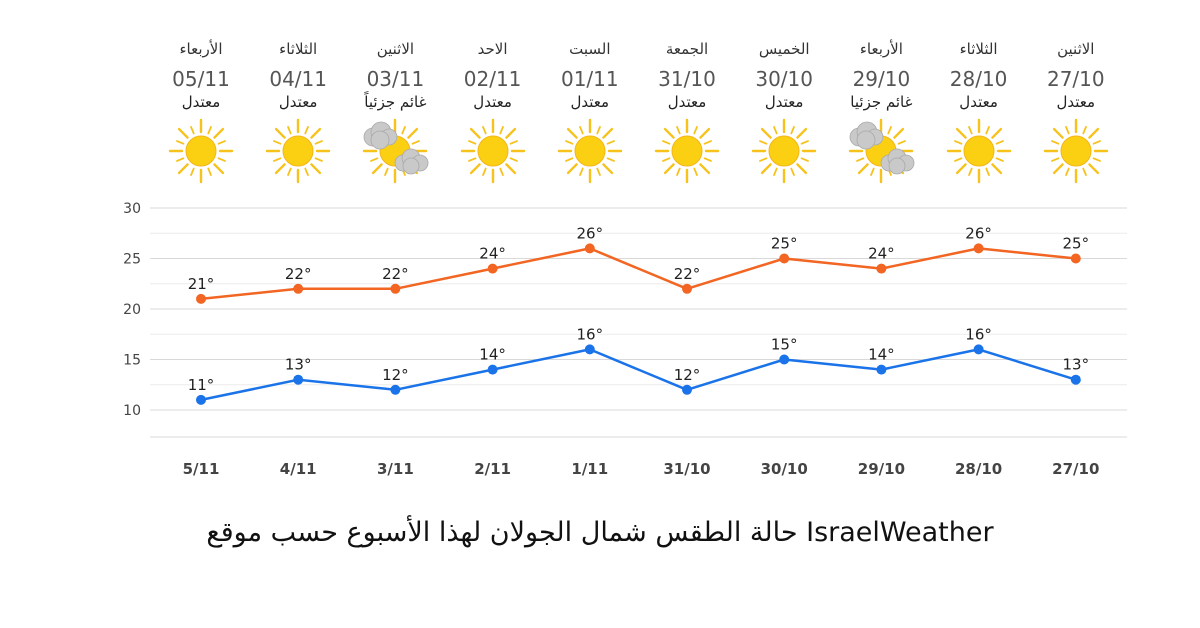  I want to click on day-date: 02/11, so click(492, 79).